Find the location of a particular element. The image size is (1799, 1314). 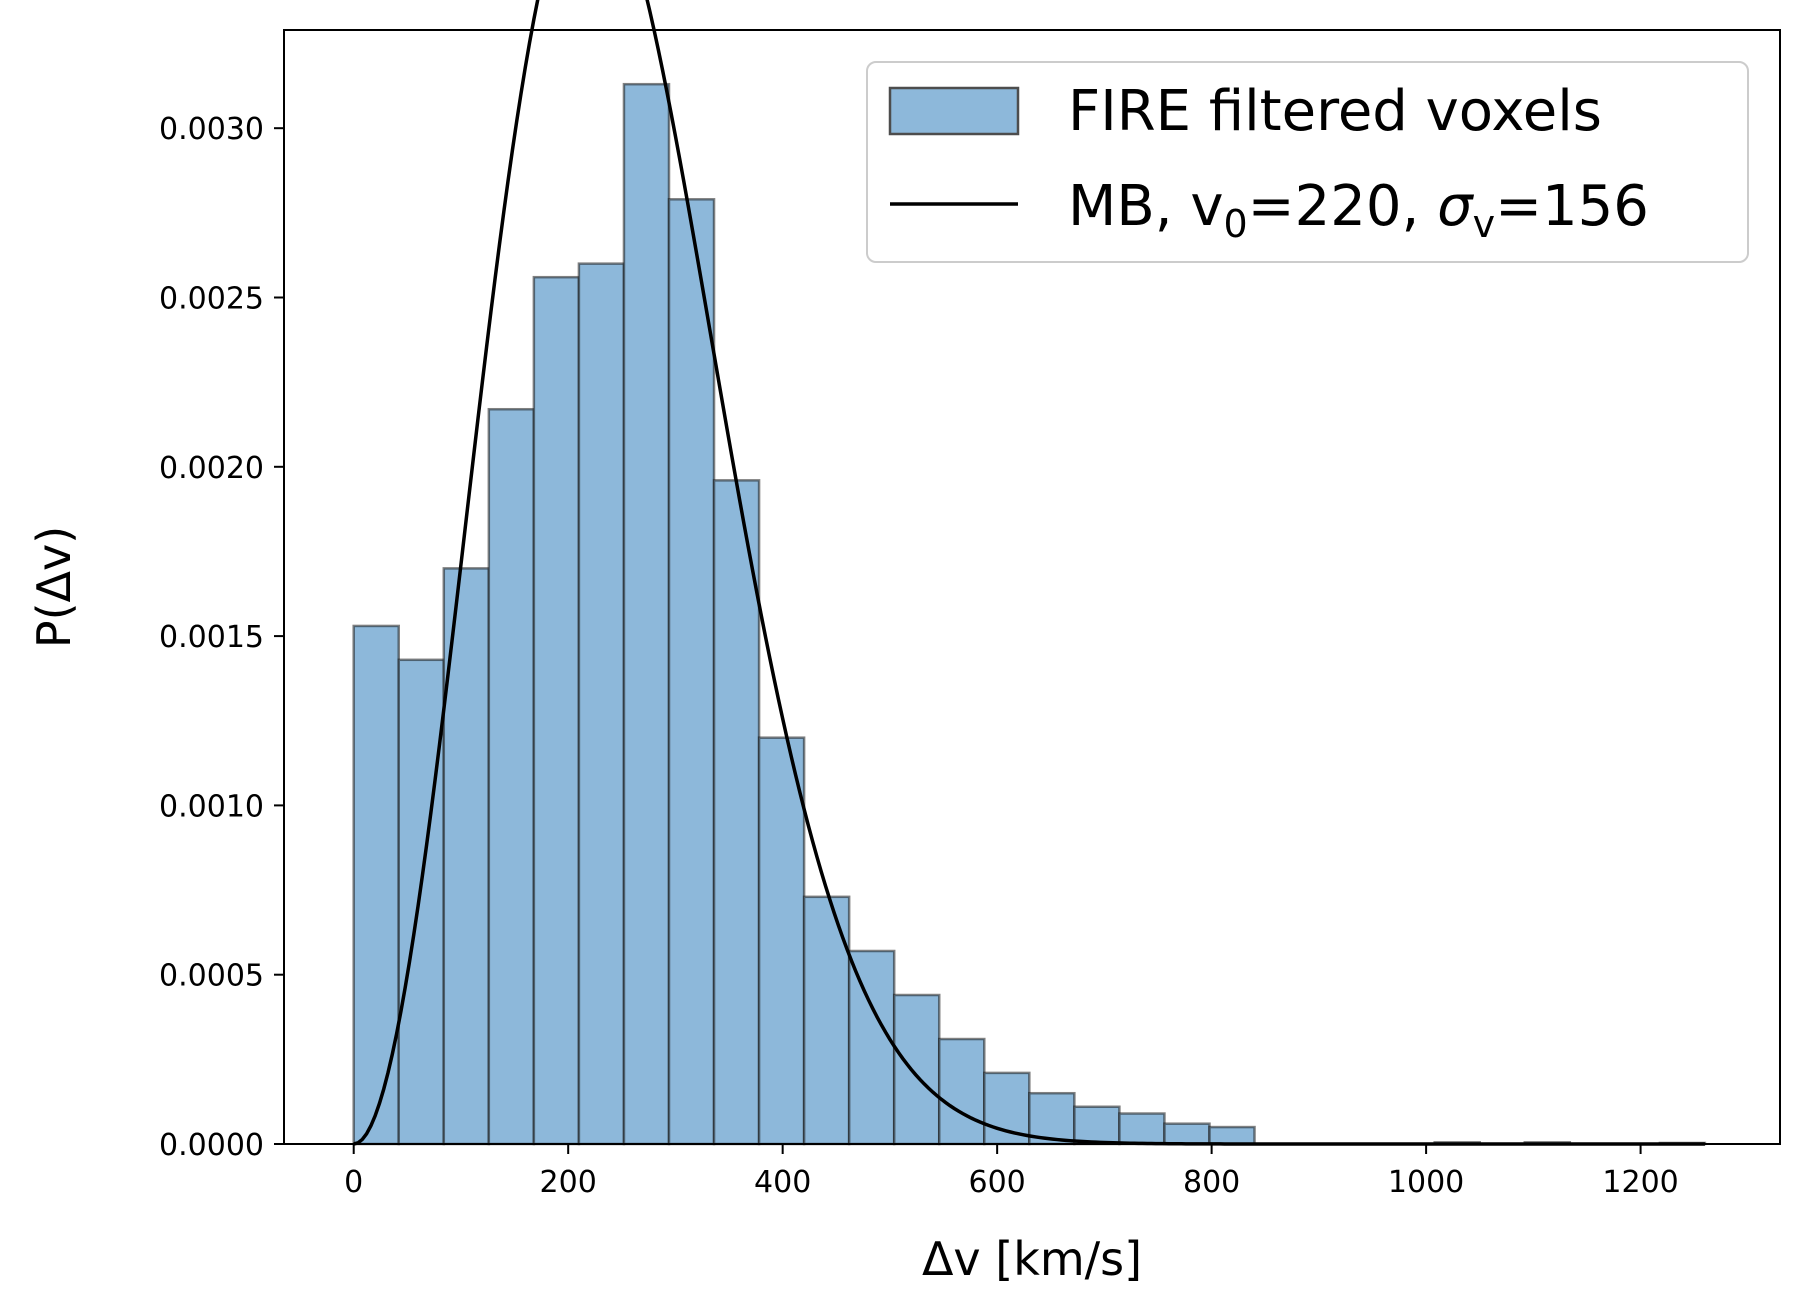

y-tick-label: 0.0015 is located at coordinates (211, 637).